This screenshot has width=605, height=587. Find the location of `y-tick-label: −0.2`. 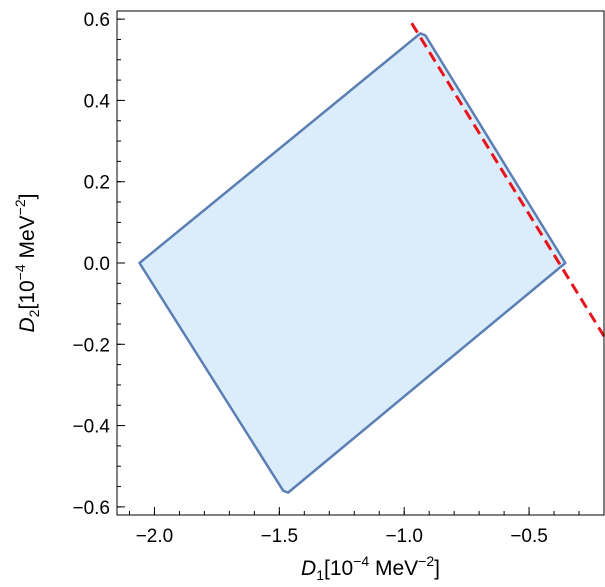

y-tick-label: −0.2 is located at coordinates (91, 345).